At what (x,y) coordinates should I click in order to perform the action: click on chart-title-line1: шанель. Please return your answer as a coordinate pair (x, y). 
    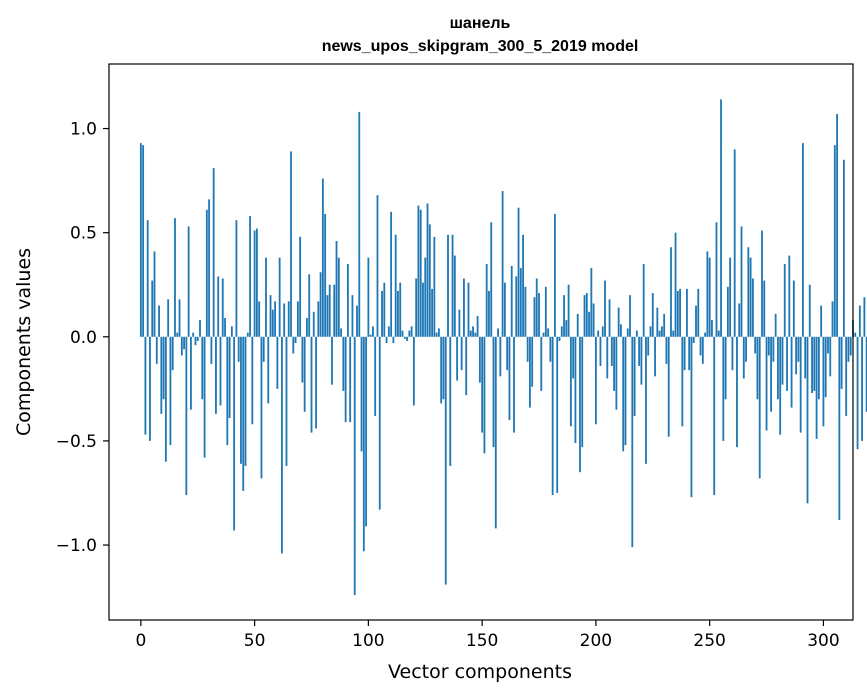
    Looking at the image, I should click on (480, 23).